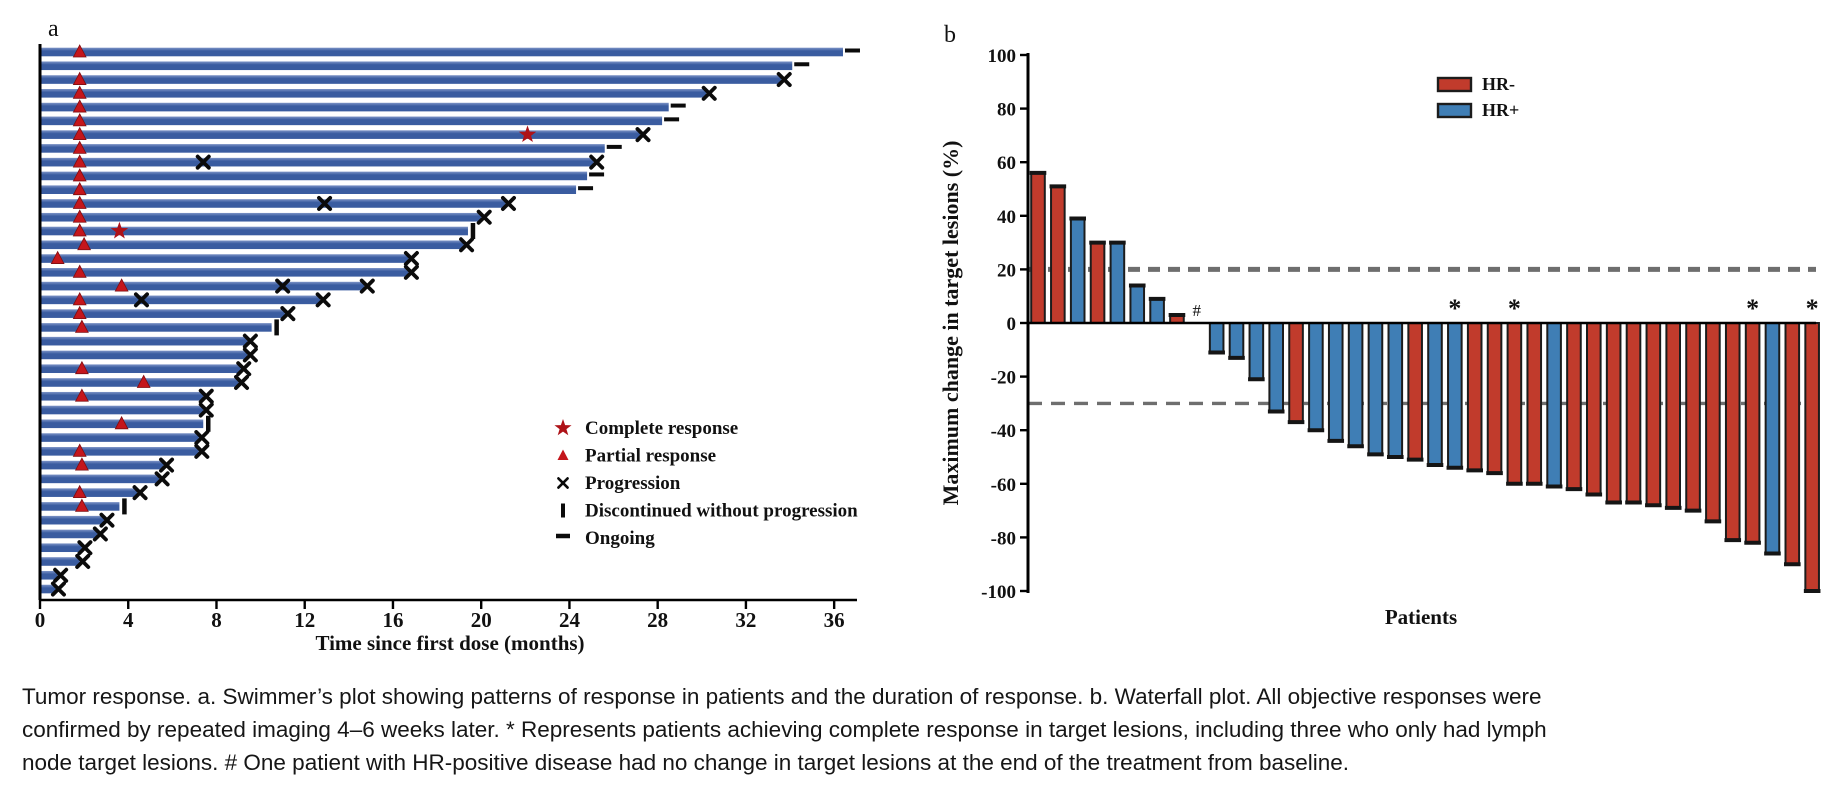 The height and width of the screenshot is (803, 1835). What do you see at coordinates (1296, 373) in the screenshot?
I see `waterfall-bar-14-HR-` at bounding box center [1296, 373].